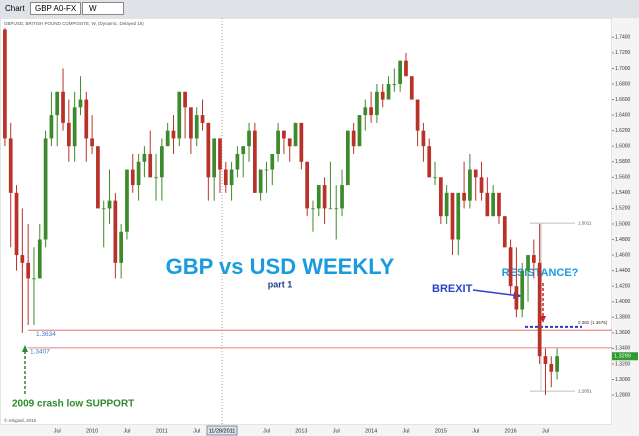 The width and height of the screenshot is (639, 436). Describe the element at coordinates (623, 255) in the screenshot. I see `y-tick-label: 1.4600` at that location.